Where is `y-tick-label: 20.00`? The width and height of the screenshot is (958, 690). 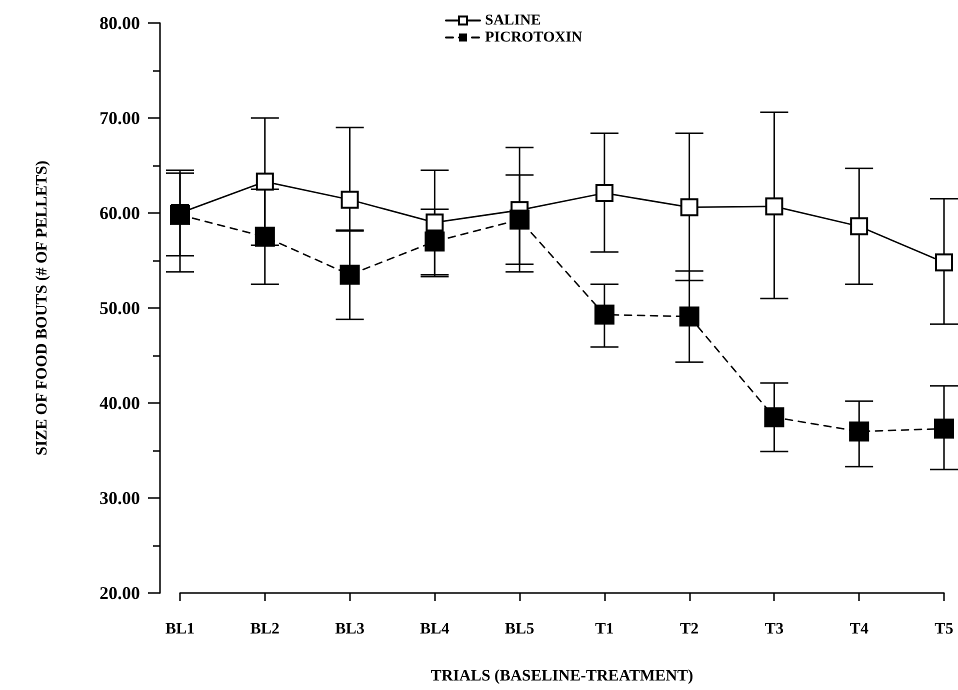
y-tick-label: 20.00 is located at coordinates (120, 593).